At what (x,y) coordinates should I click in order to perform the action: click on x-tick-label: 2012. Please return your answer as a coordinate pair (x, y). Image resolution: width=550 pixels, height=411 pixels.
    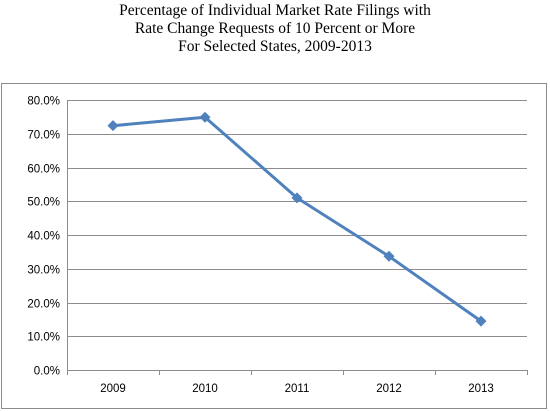
    Looking at the image, I should click on (389, 389).